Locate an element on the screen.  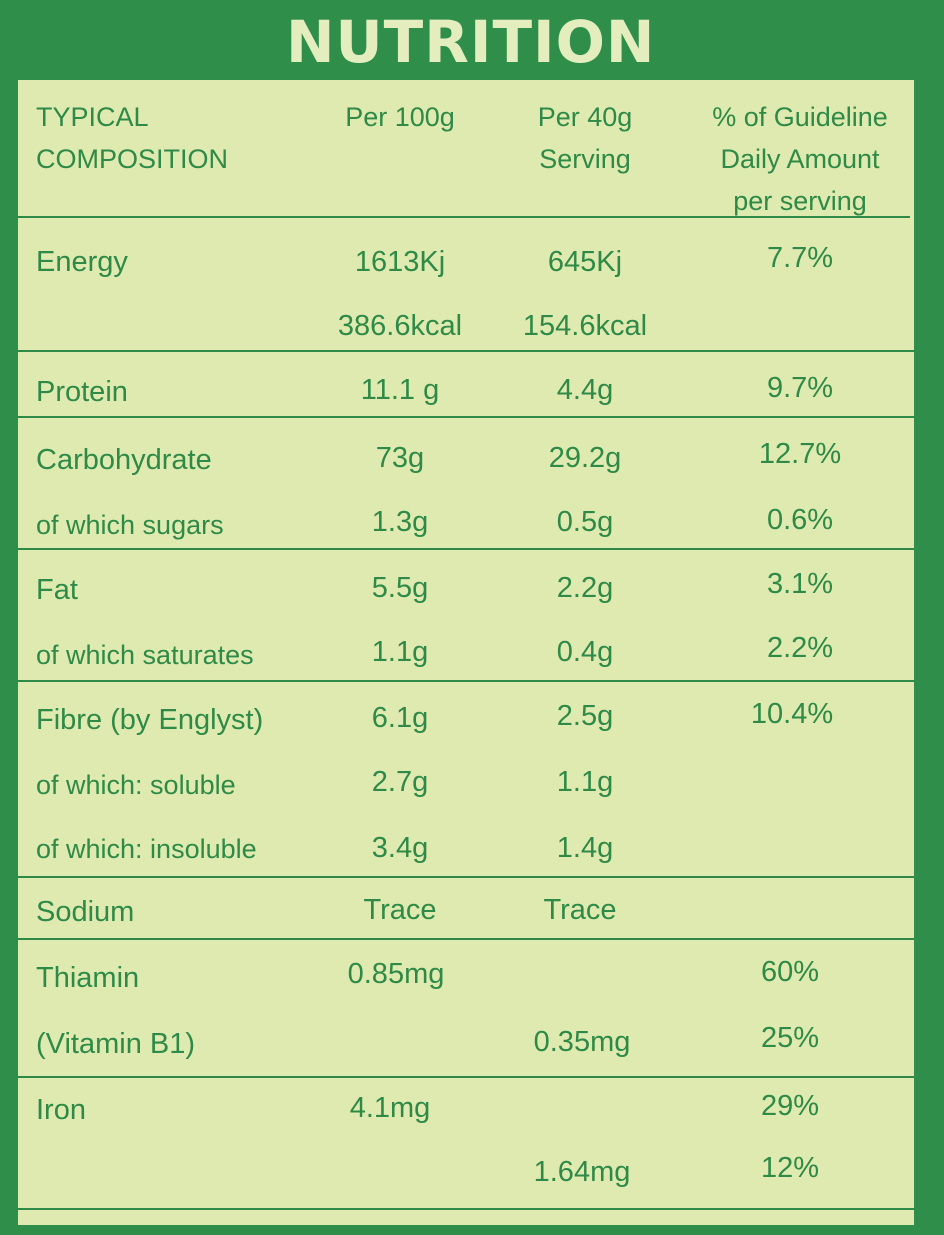
rule-header is located at coordinates (464, 217).